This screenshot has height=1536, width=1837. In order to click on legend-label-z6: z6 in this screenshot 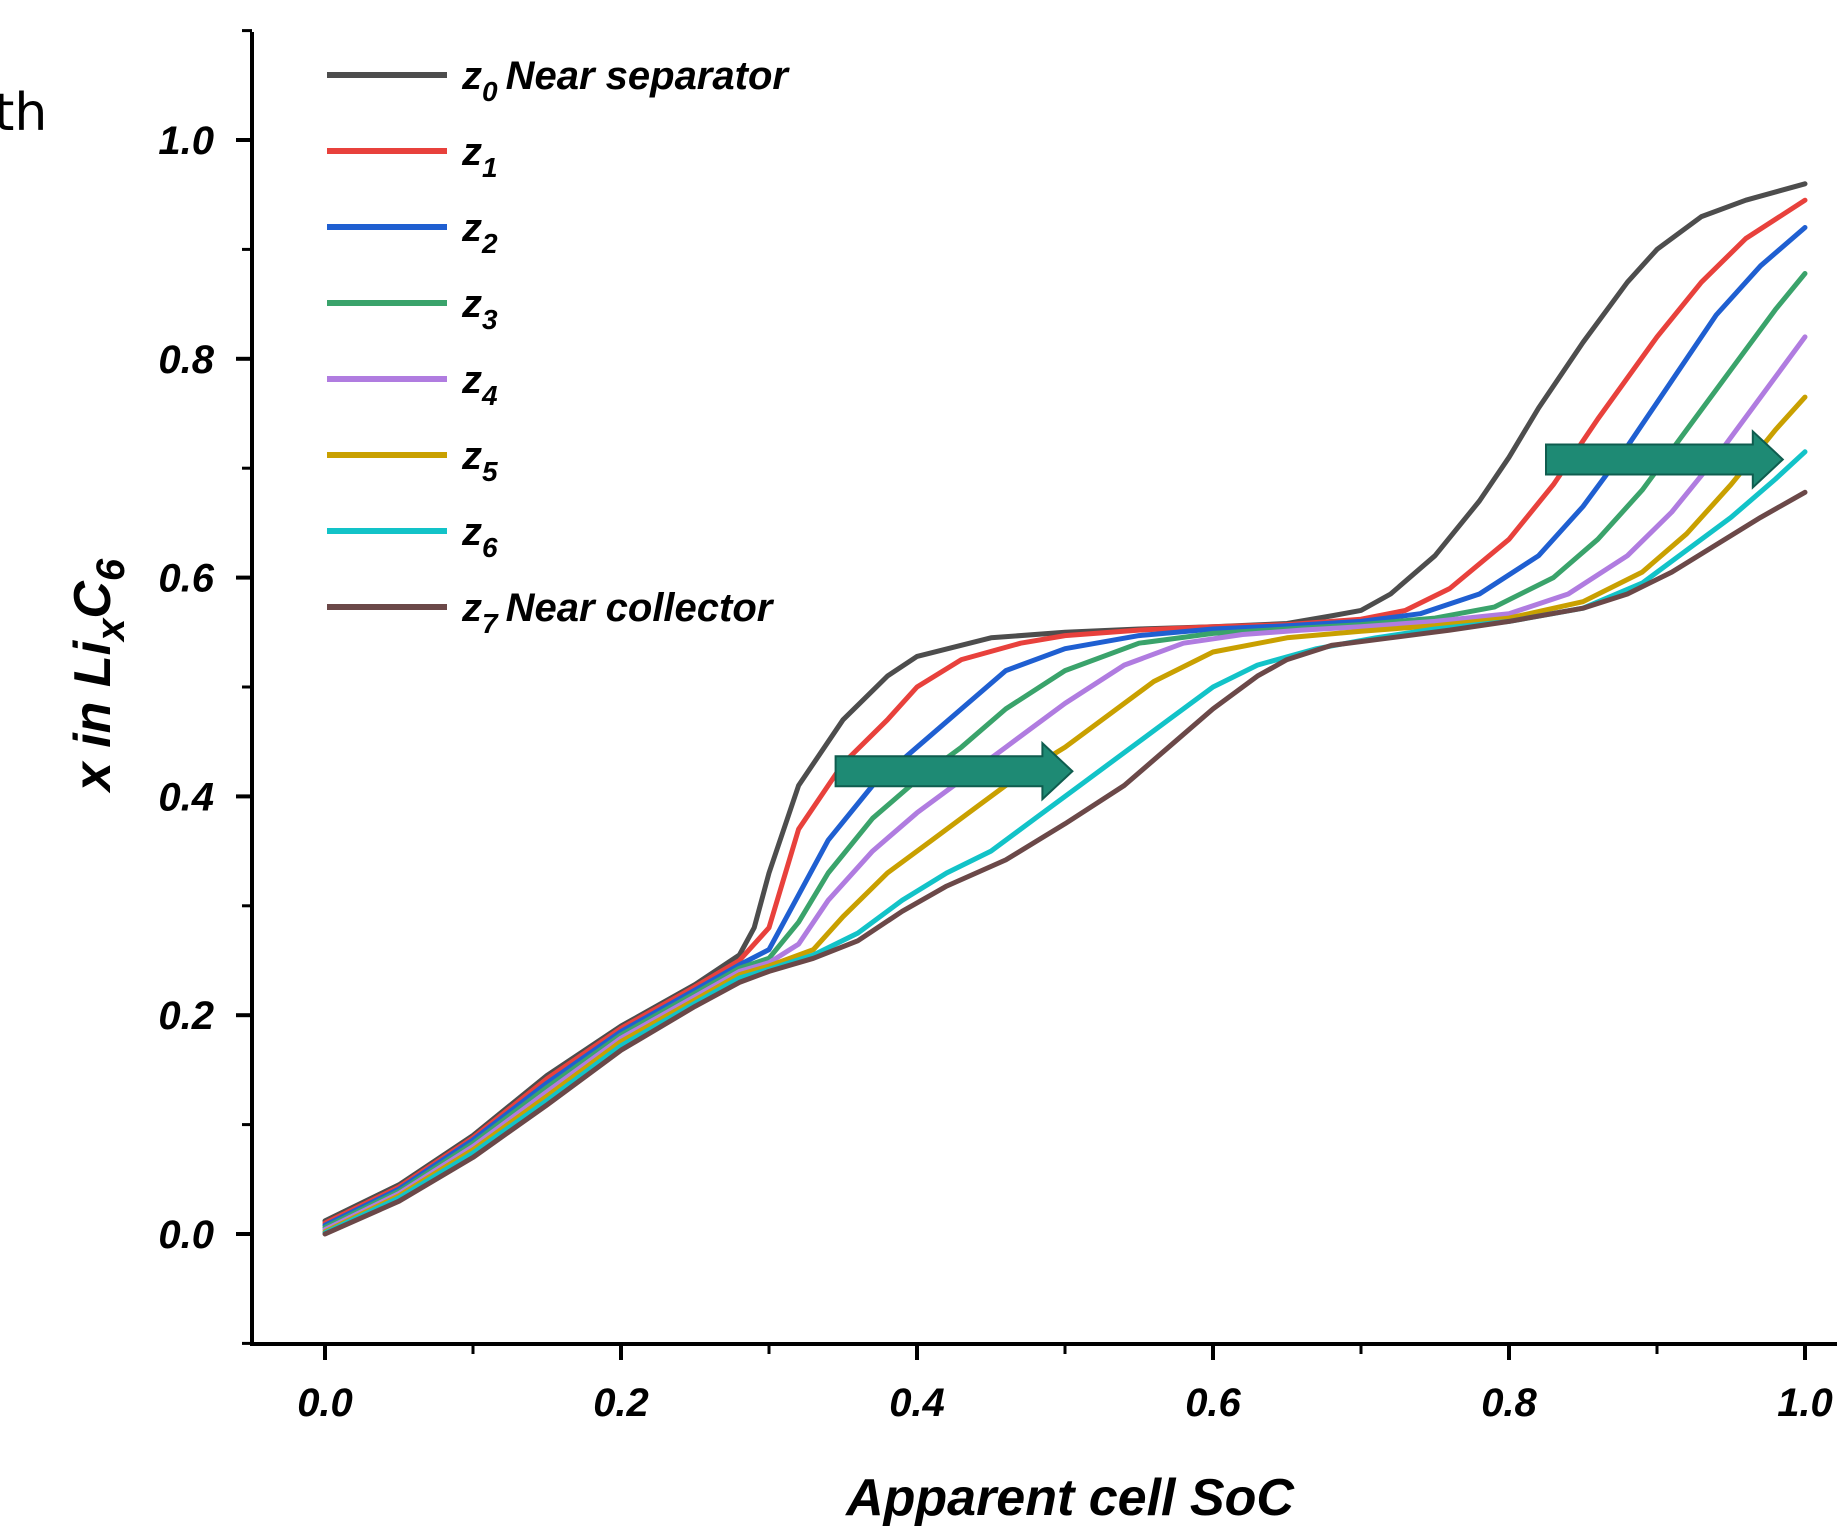, I will do `click(479, 536)`.